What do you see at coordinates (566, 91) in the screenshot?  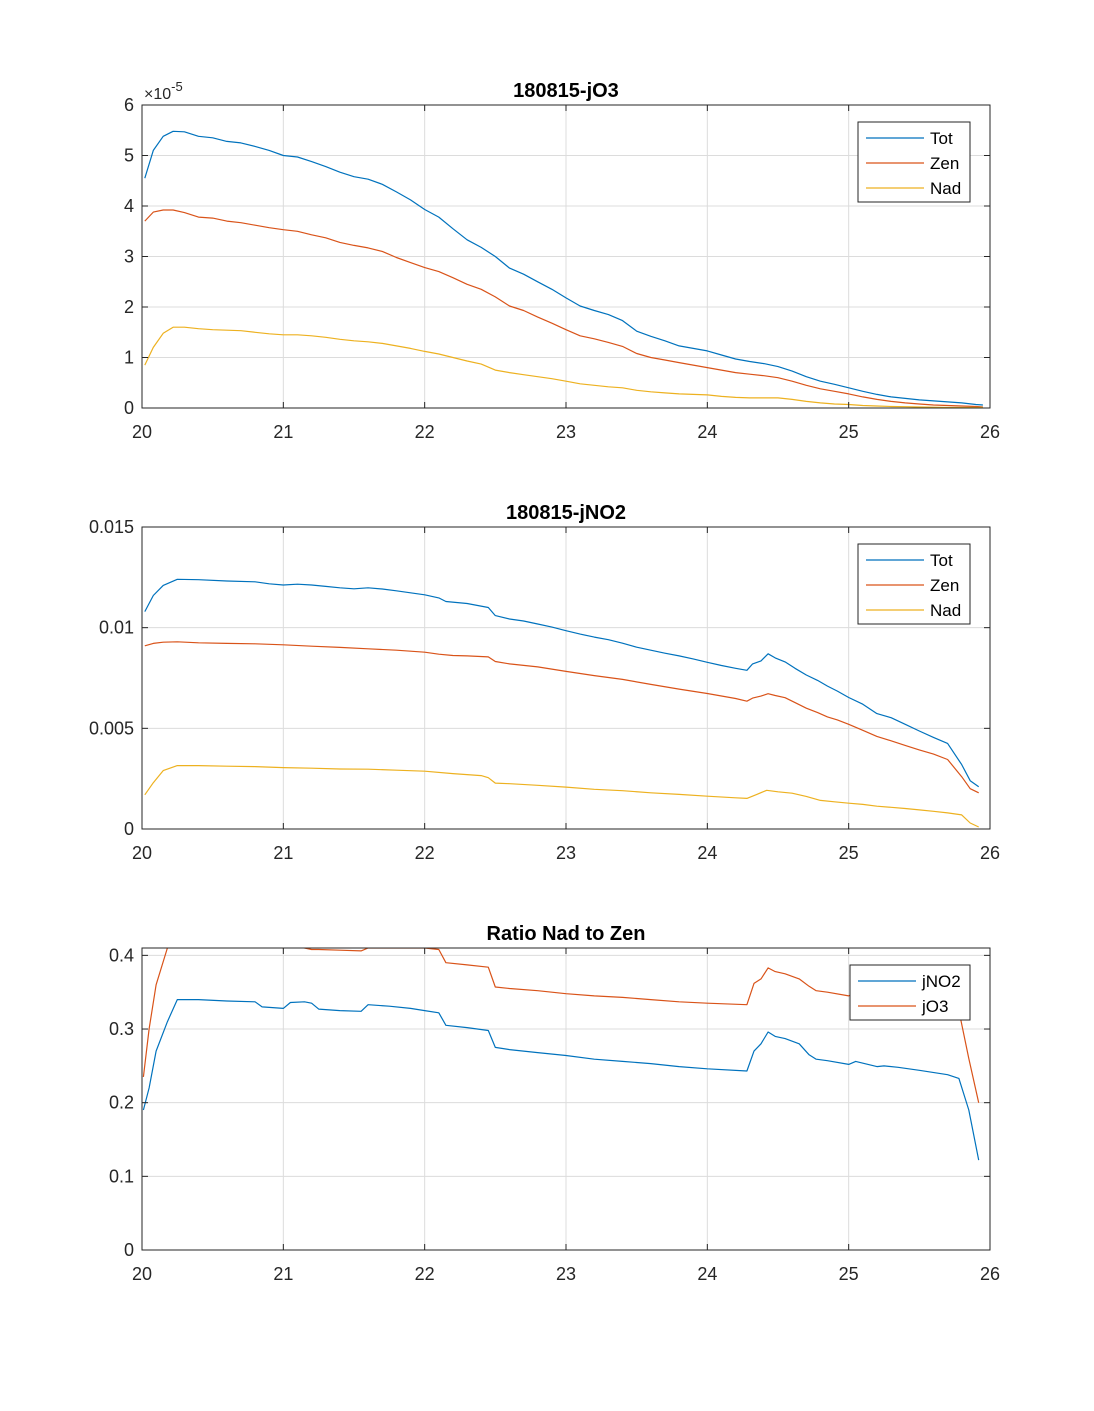 I see `chart-title: 180815-jO3` at bounding box center [566, 91].